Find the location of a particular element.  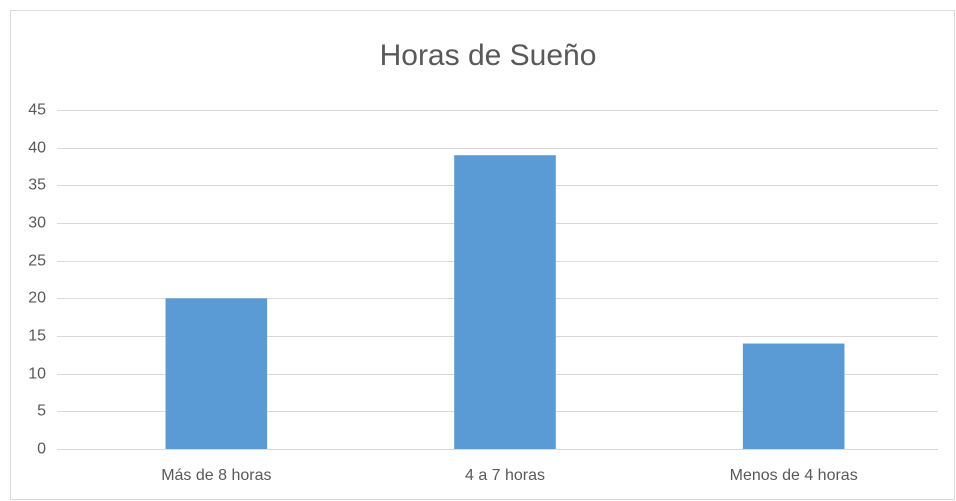

x-tick-label: Más de 8 horas is located at coordinates (216, 475).